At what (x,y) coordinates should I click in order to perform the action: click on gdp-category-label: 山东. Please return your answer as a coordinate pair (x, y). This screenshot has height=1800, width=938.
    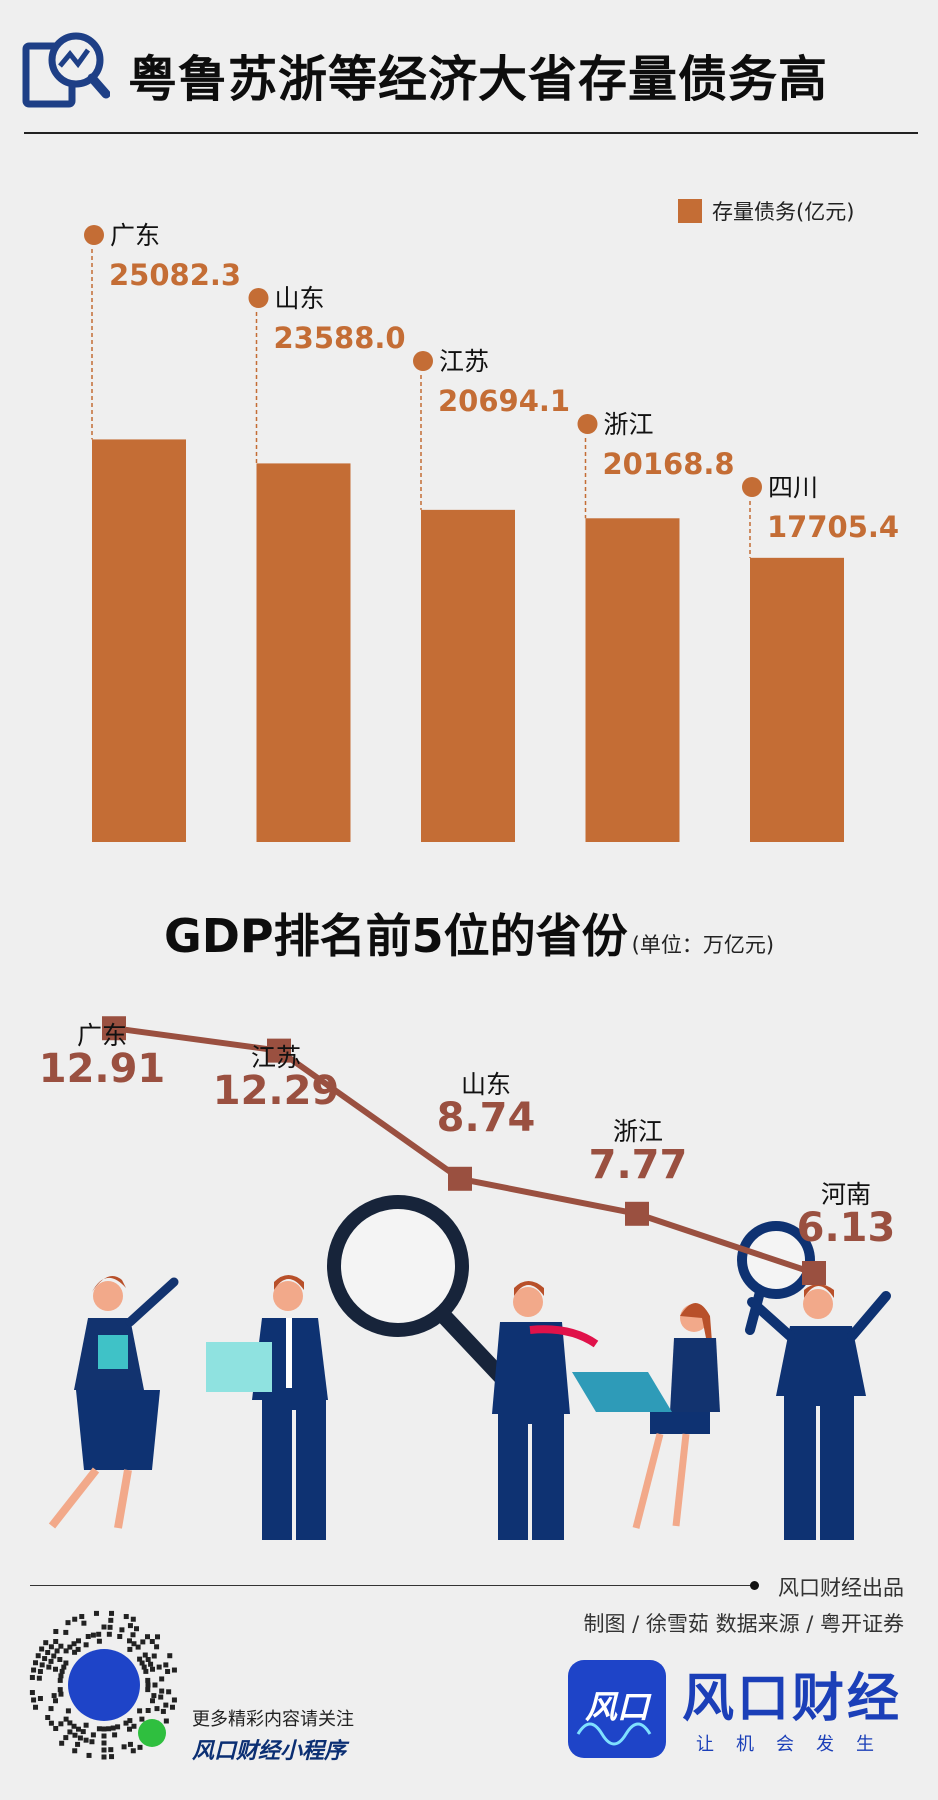
    Looking at the image, I should click on (486, 1084).